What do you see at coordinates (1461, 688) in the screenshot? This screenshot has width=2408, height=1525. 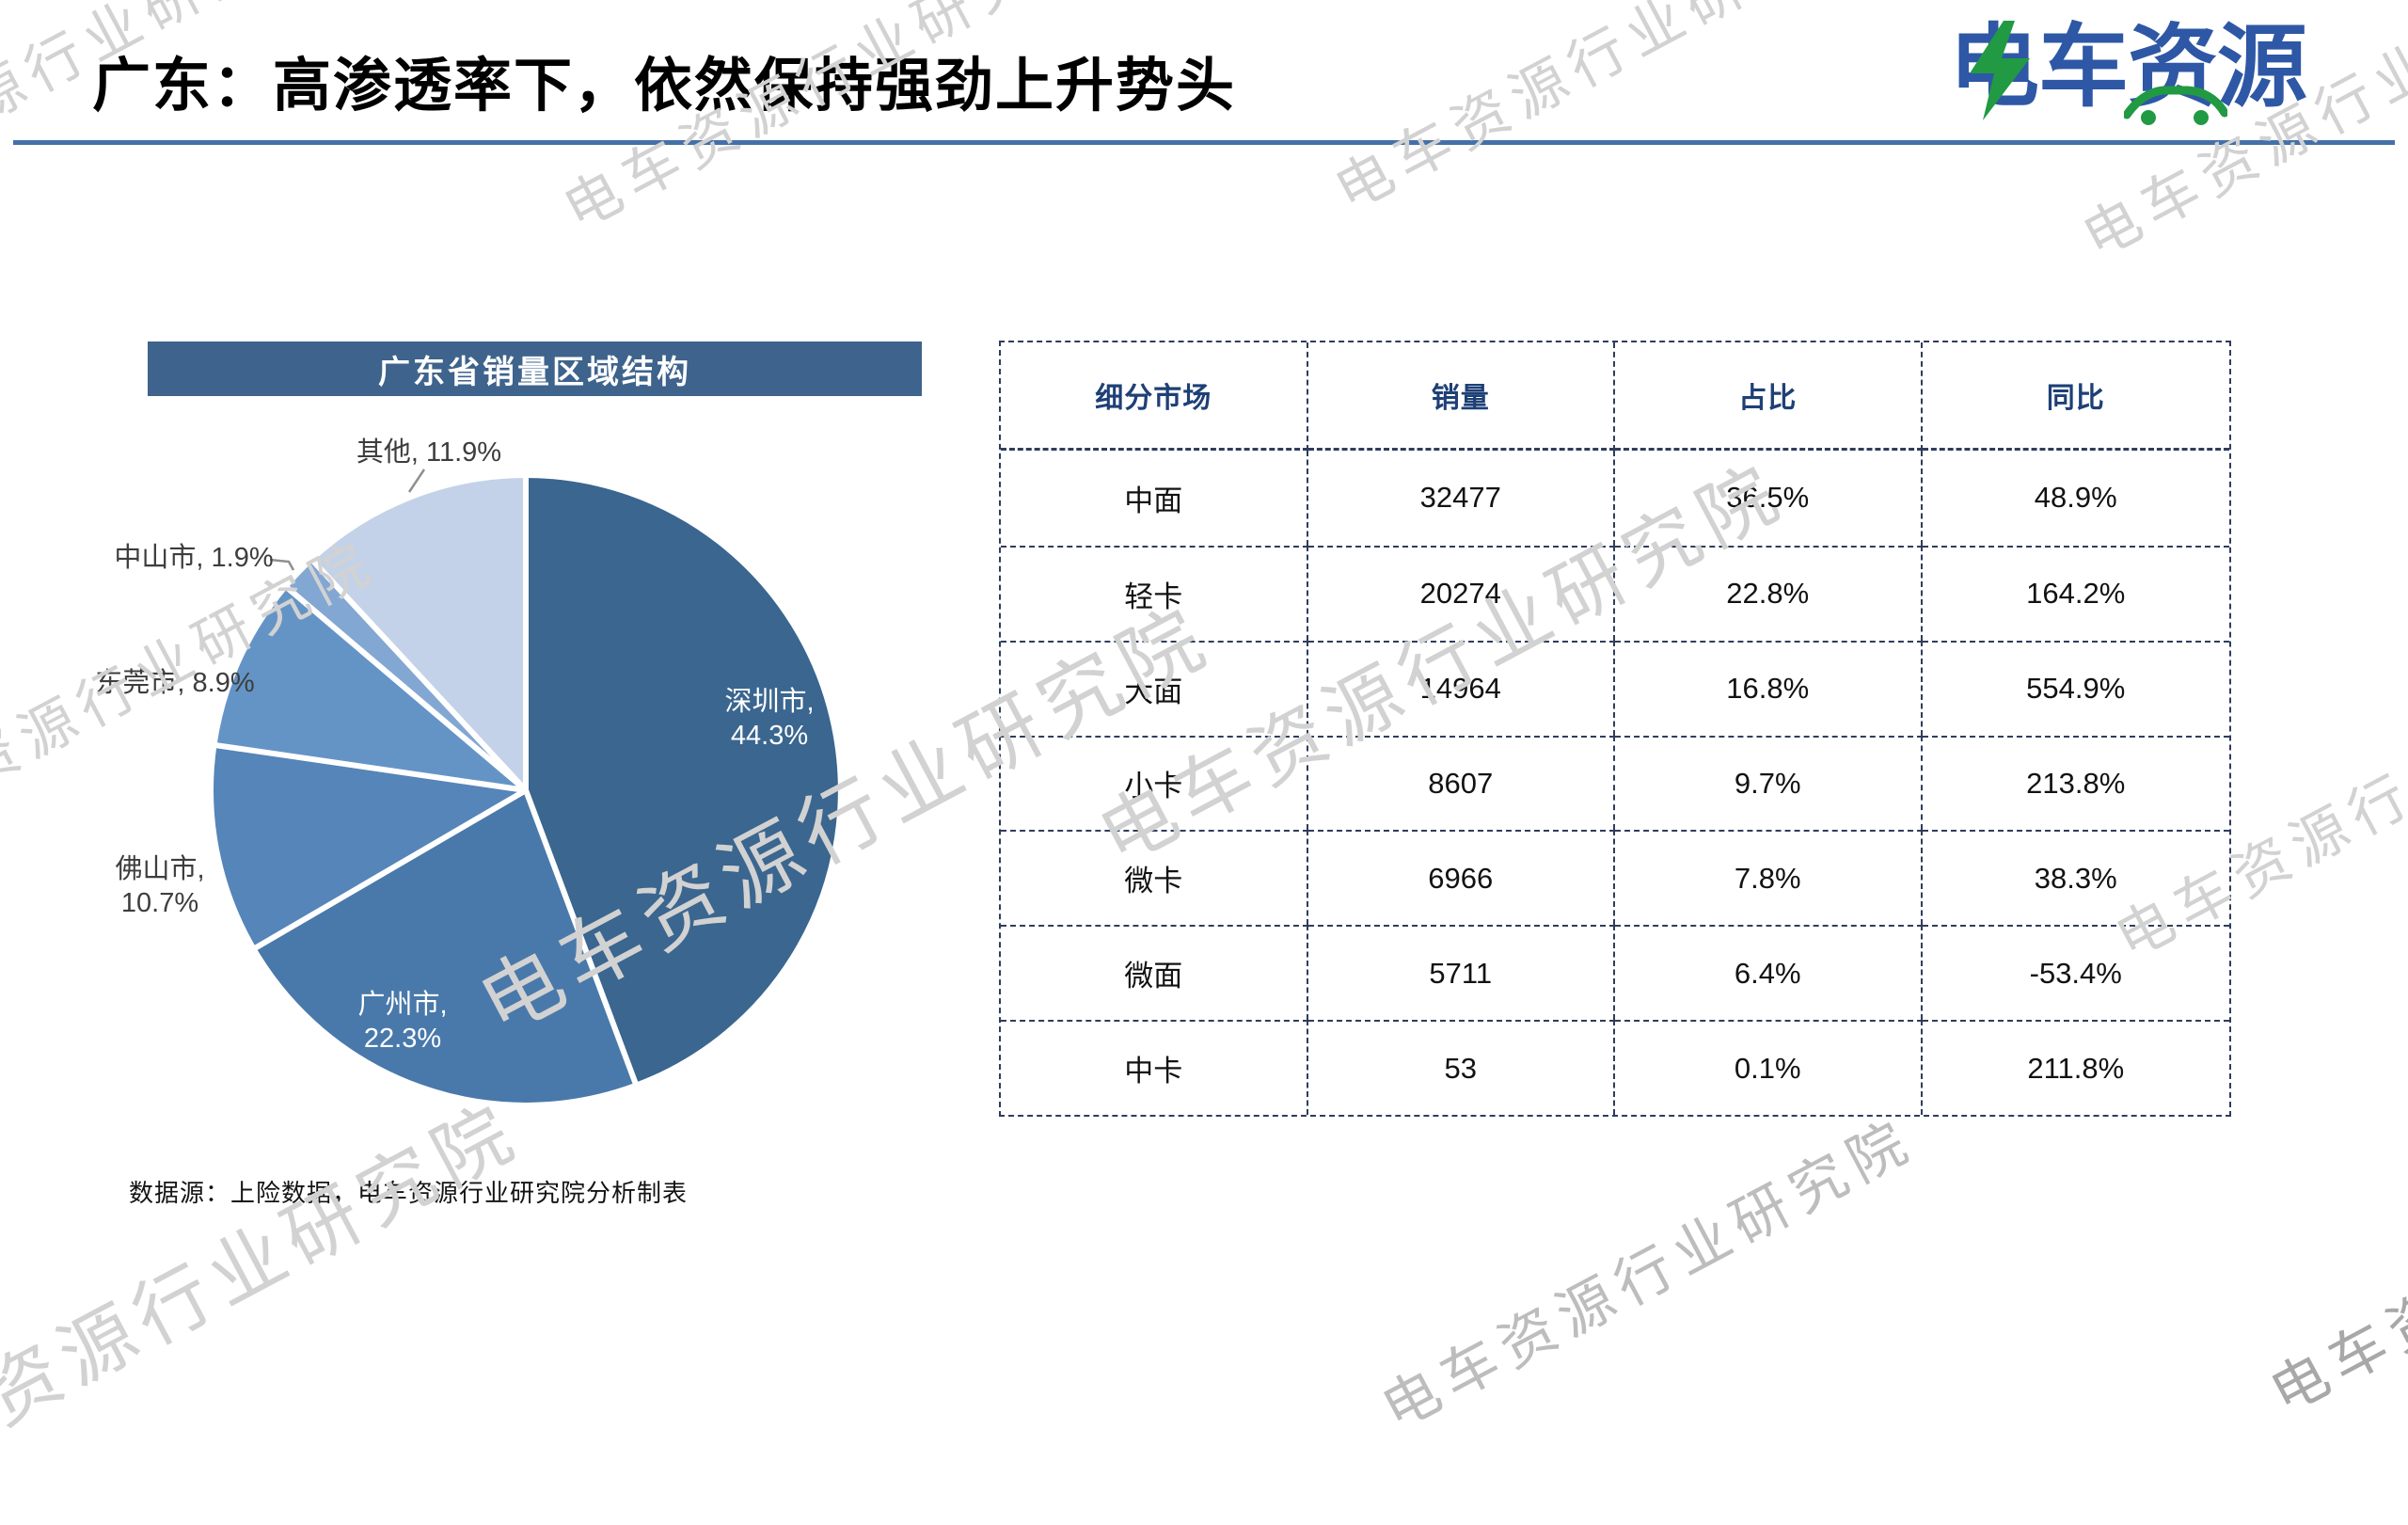 I see `table-cell: 14964` at bounding box center [1461, 688].